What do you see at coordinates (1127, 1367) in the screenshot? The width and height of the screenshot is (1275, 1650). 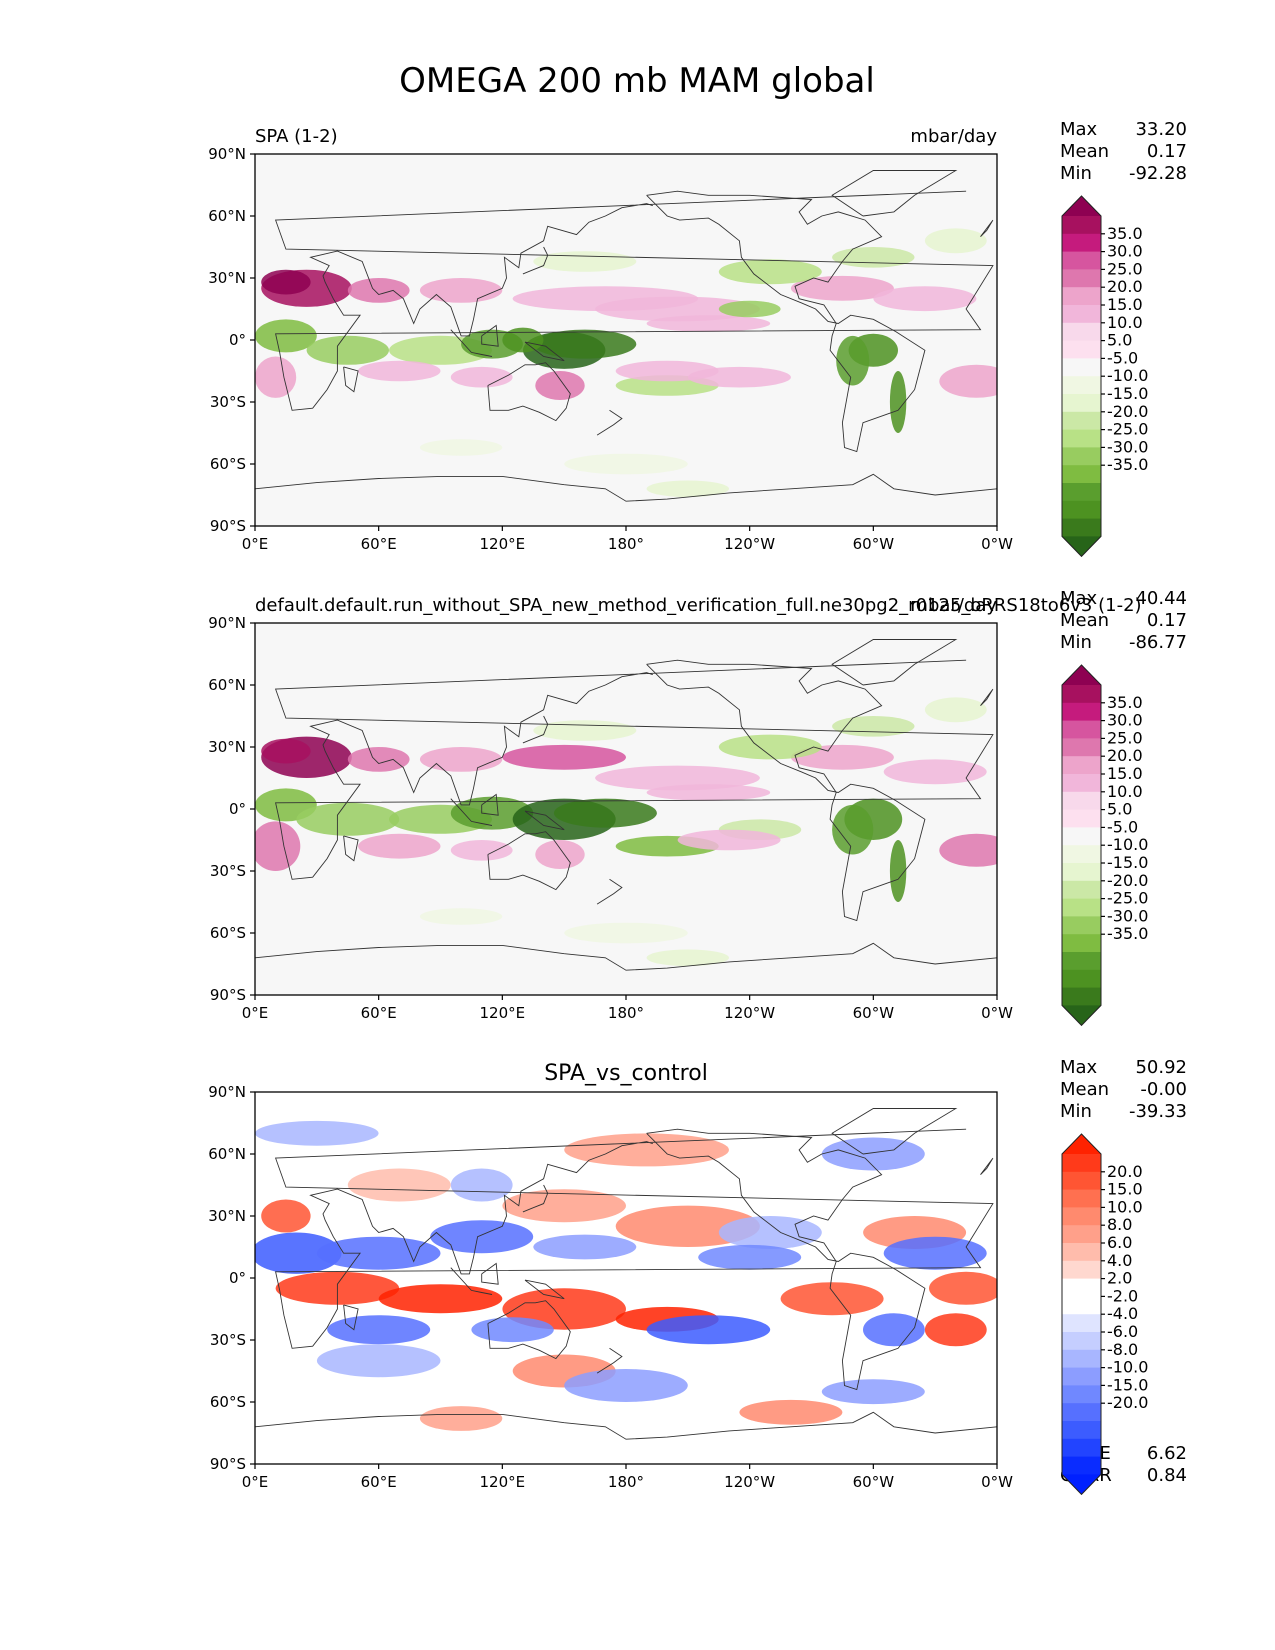 I see `colorbar-level-label: -10.0` at bounding box center [1127, 1367].